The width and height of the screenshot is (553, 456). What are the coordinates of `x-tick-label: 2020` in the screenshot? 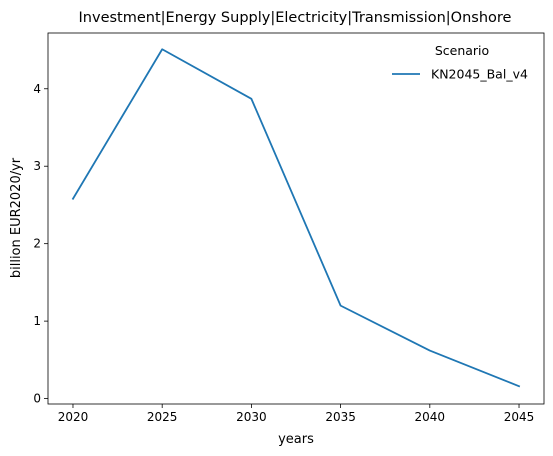 It's located at (73, 417).